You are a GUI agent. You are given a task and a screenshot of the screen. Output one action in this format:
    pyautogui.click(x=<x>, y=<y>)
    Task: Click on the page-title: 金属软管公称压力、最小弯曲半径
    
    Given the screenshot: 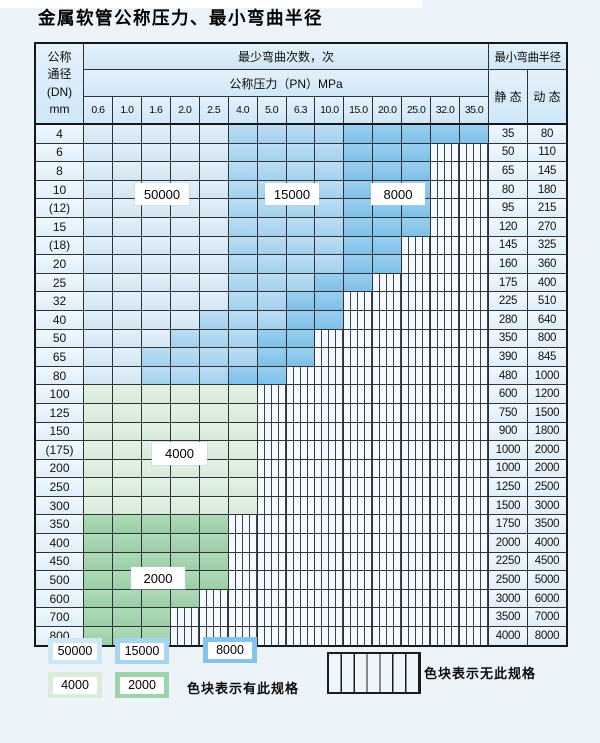 What is the action you would take?
    pyautogui.click(x=180, y=18)
    